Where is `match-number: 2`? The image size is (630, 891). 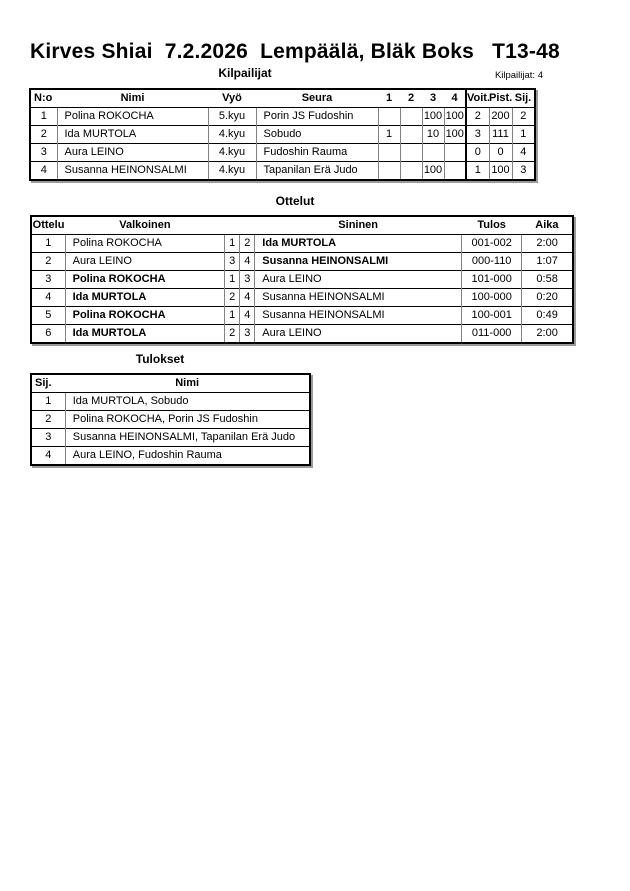
match-number: 2 is located at coordinates (48, 261).